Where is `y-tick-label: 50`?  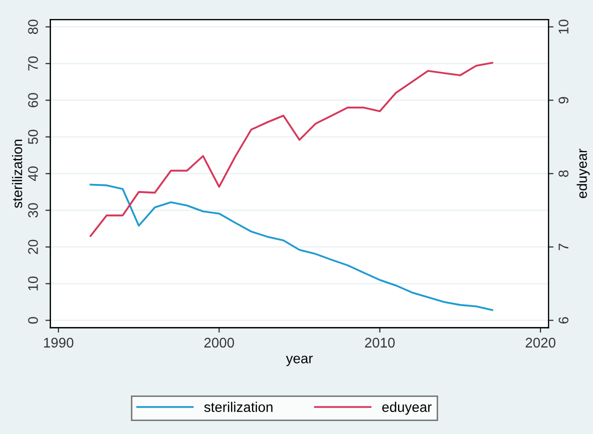
y-tick-label: 50 is located at coordinates (33, 137).